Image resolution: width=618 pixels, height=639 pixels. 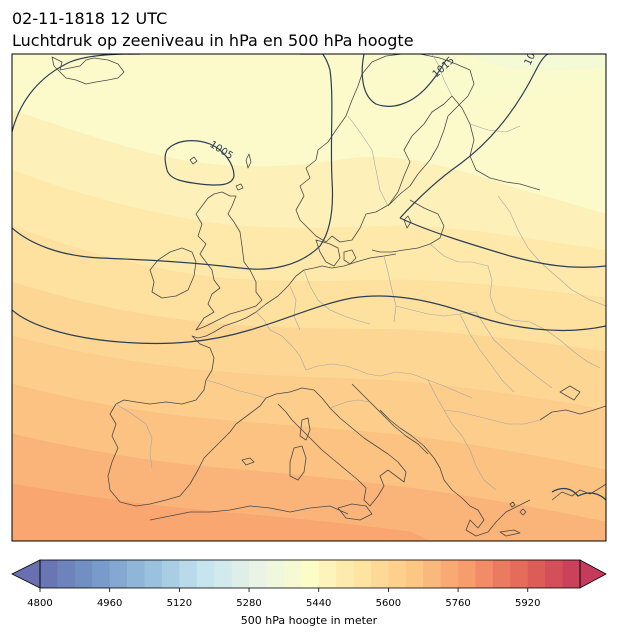 What do you see at coordinates (572, 413) in the screenshot?
I see `coastline-black-sea` at bounding box center [572, 413].